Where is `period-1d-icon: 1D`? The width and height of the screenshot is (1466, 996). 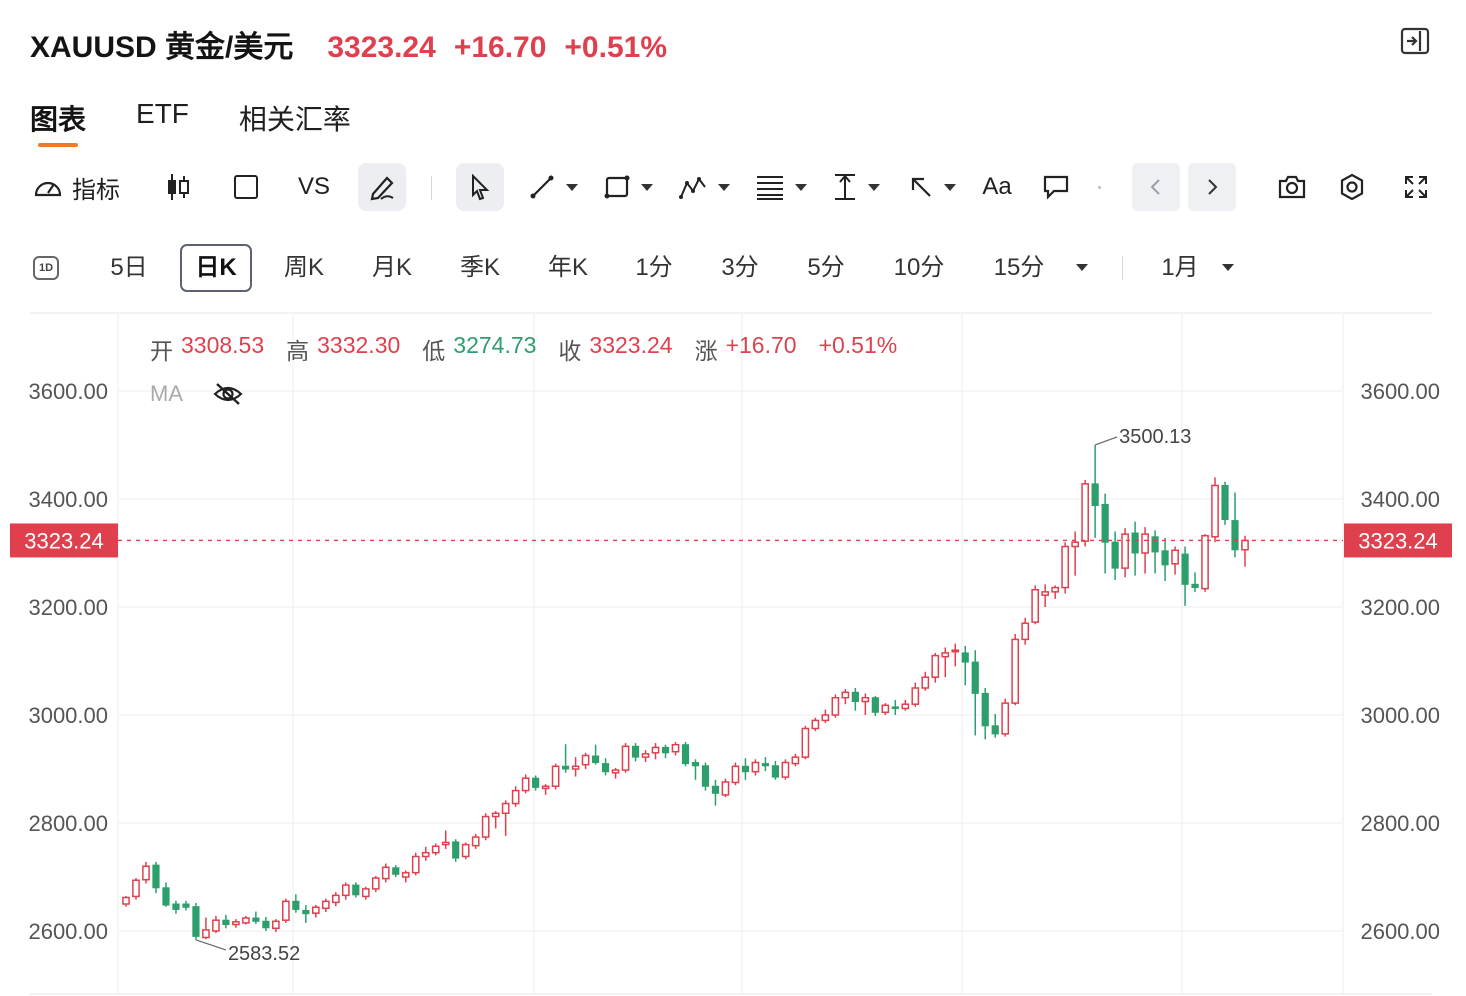 period-1d-icon: 1D is located at coordinates (46, 268).